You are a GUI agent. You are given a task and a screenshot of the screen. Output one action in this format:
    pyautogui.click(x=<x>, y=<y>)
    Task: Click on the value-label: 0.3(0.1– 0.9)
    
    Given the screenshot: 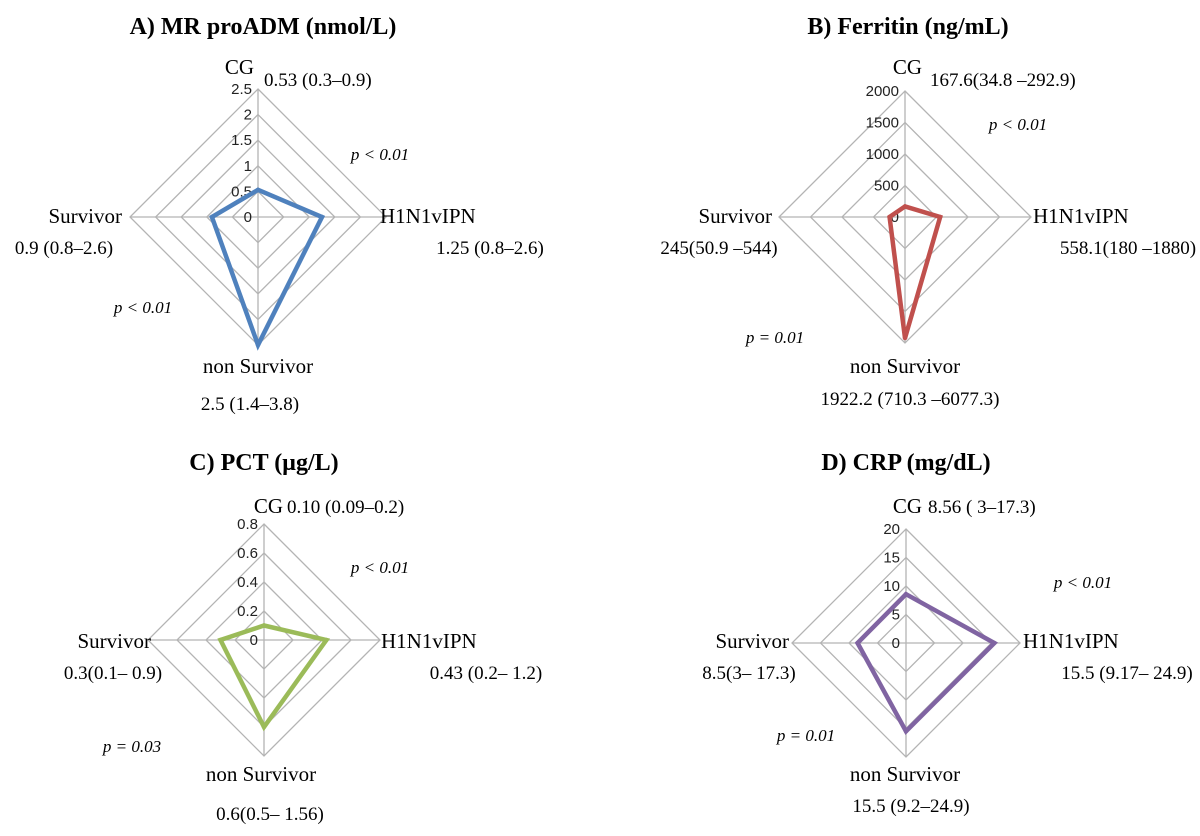 What is the action you would take?
    pyautogui.click(x=113, y=673)
    